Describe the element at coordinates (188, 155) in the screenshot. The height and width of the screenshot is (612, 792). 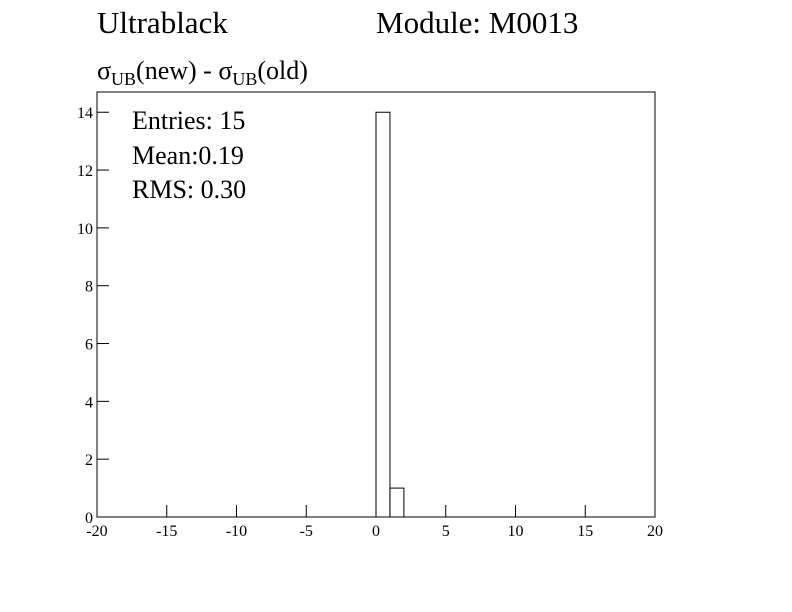
I see `stats-line: Mean:0.19` at that location.